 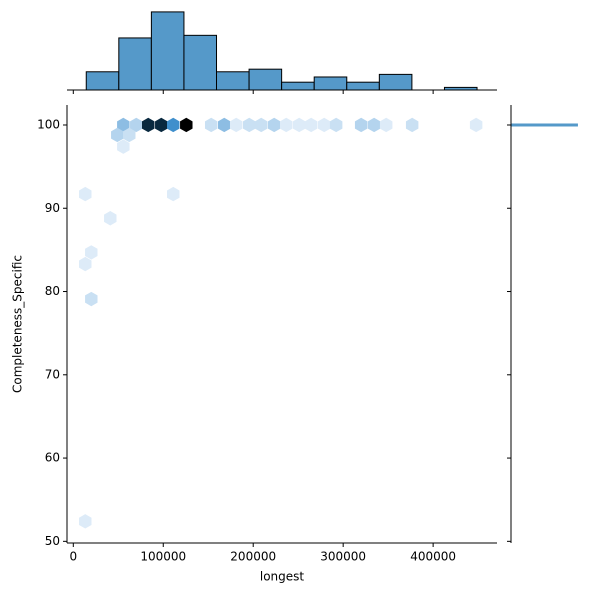 I want to click on y-axis-label: Completeness_Specific, so click(x=18, y=324).